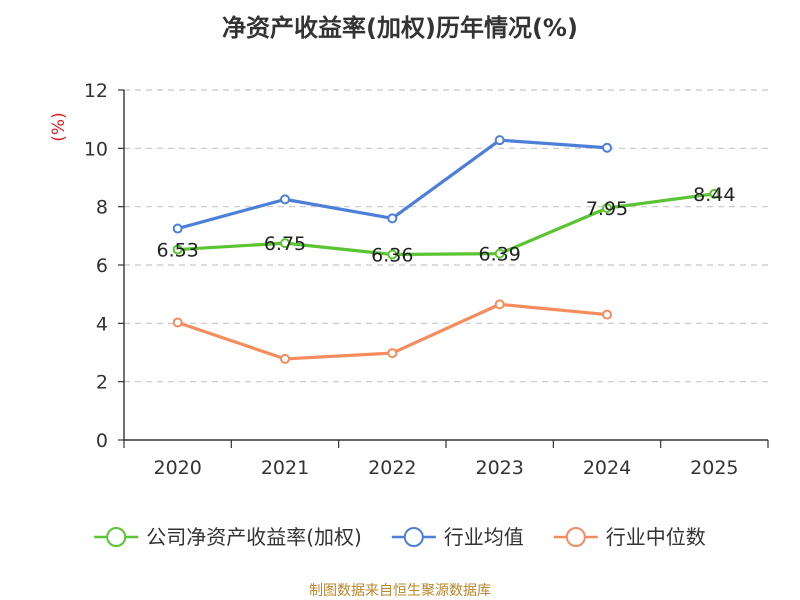 This screenshot has width=800, height=600. What do you see at coordinates (392, 468) in the screenshot?
I see `x-tick-label: 2022` at bounding box center [392, 468].